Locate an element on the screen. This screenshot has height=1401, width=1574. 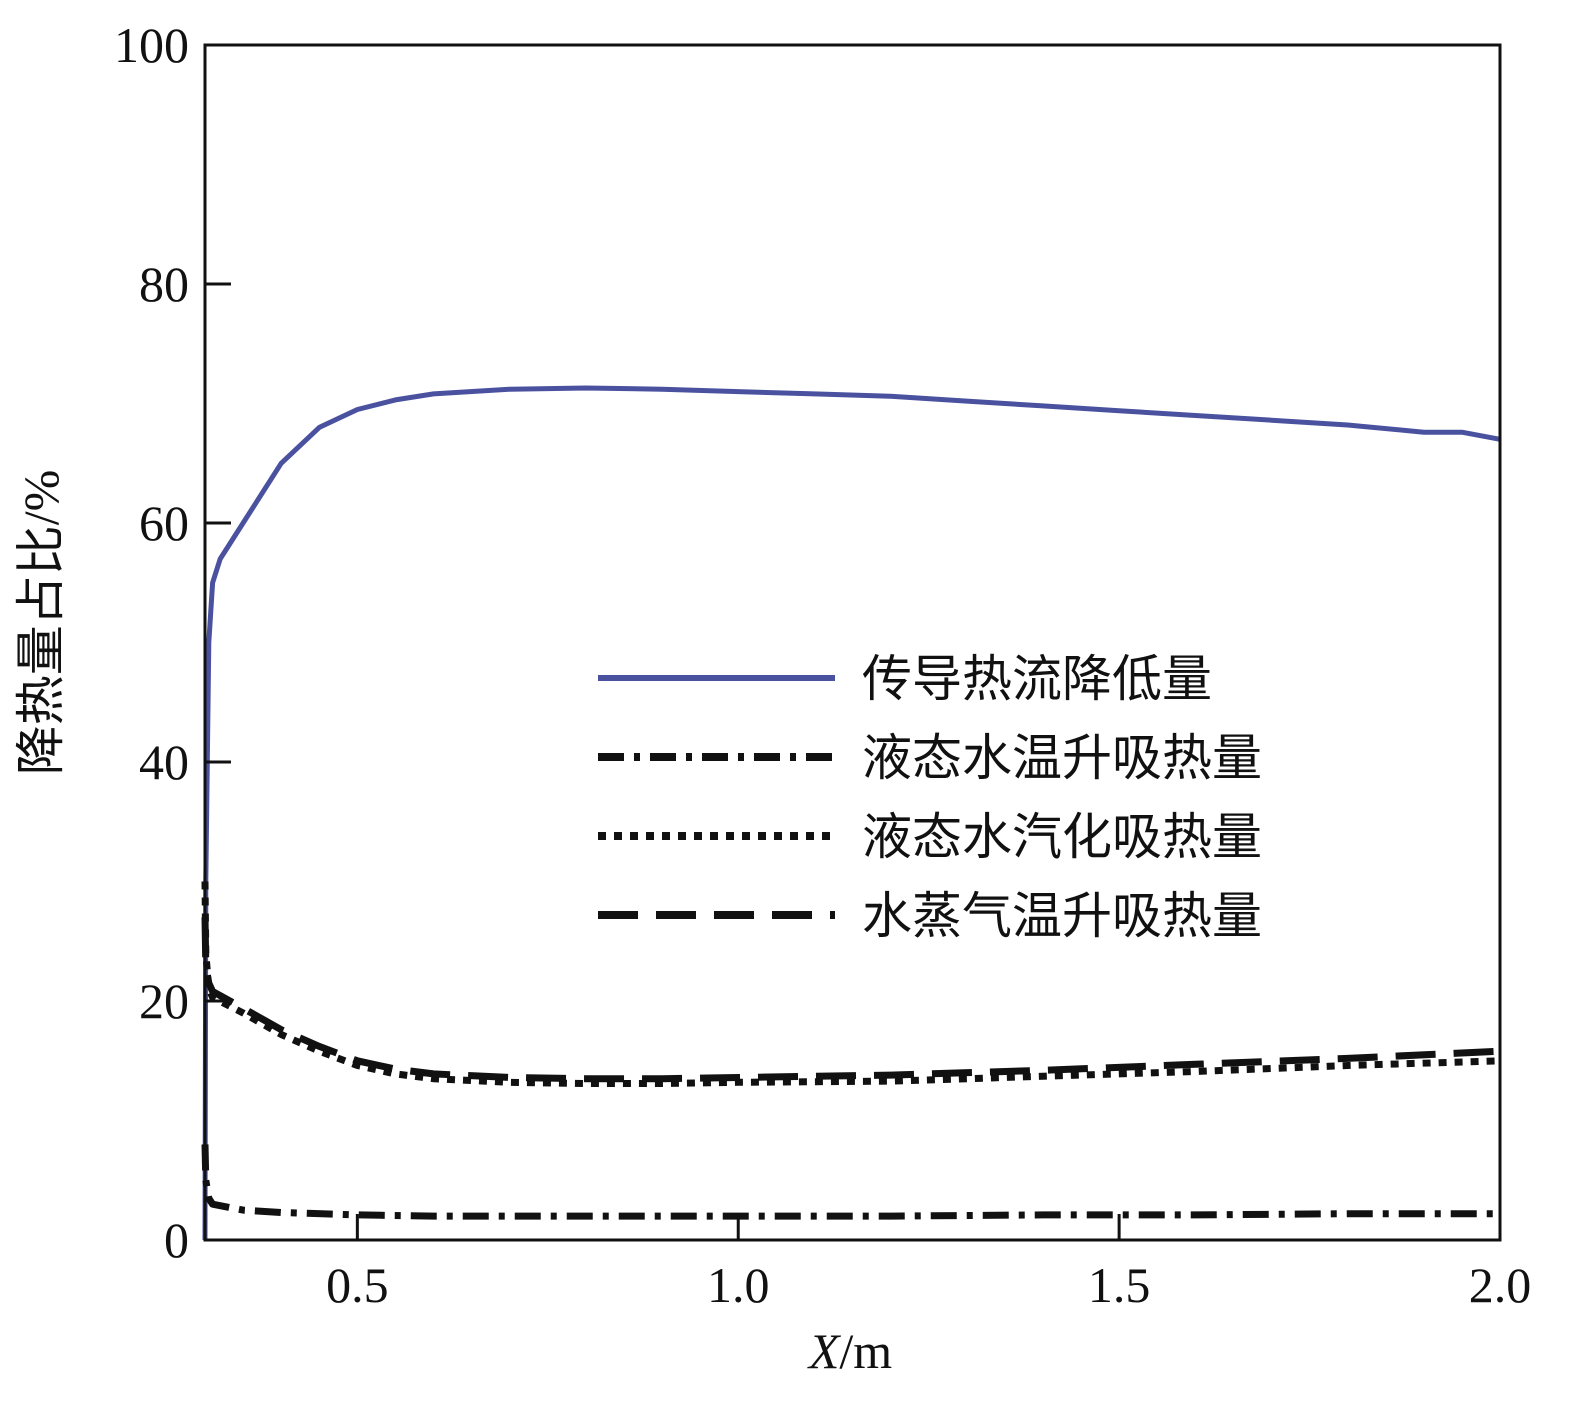
legend-label-3: 液态水汽化吸热量 is located at coordinates (1062, 837).